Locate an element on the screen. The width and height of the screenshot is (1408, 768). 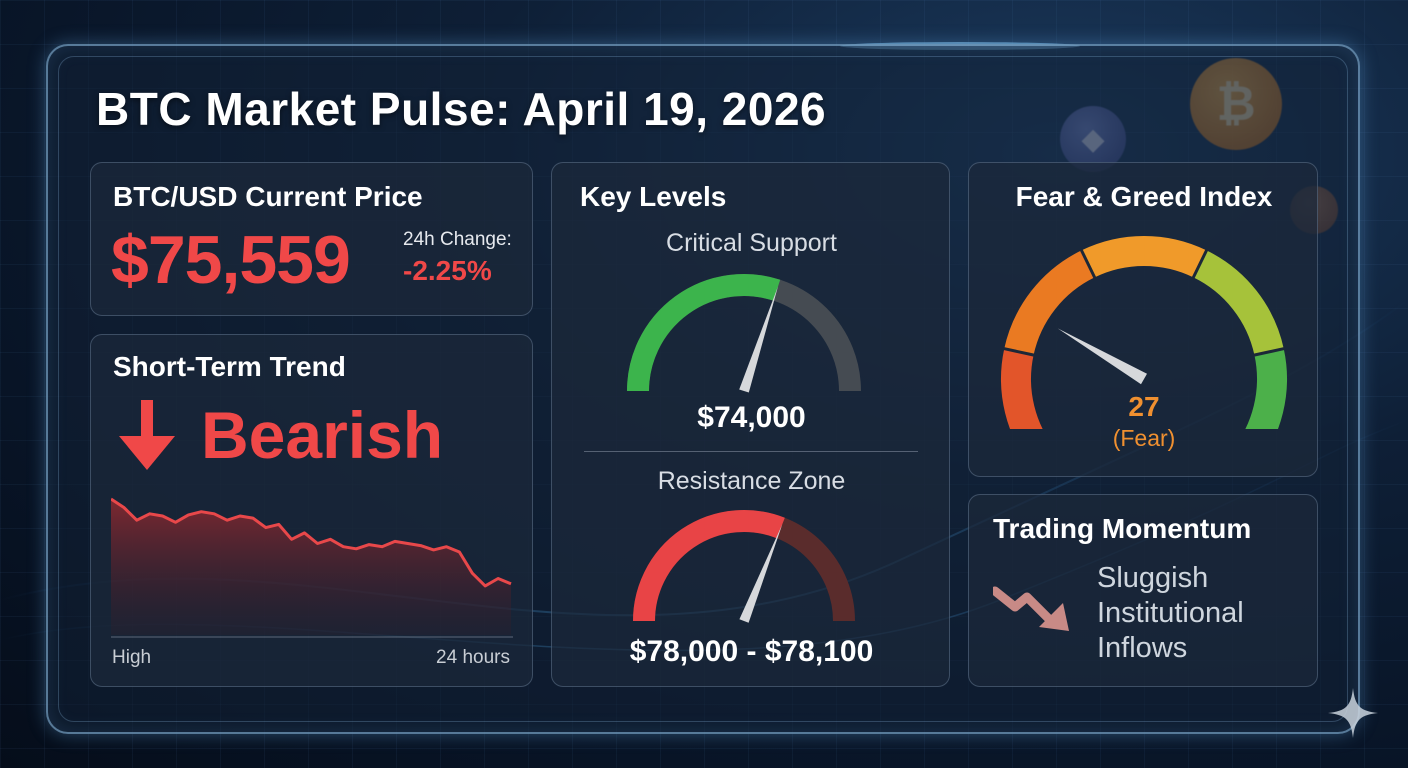
support-gauge-needle is located at coordinates (758, 339).